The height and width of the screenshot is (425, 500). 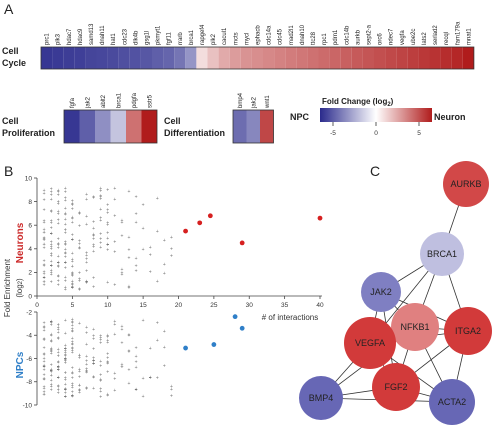 I want to click on node-aurkb, so click(x=466, y=184).